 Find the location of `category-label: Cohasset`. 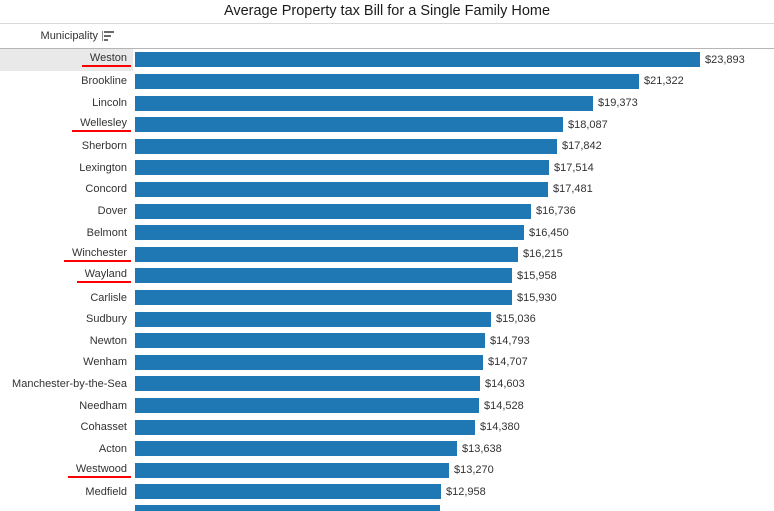

category-label: Cohasset is located at coordinates (103, 427).